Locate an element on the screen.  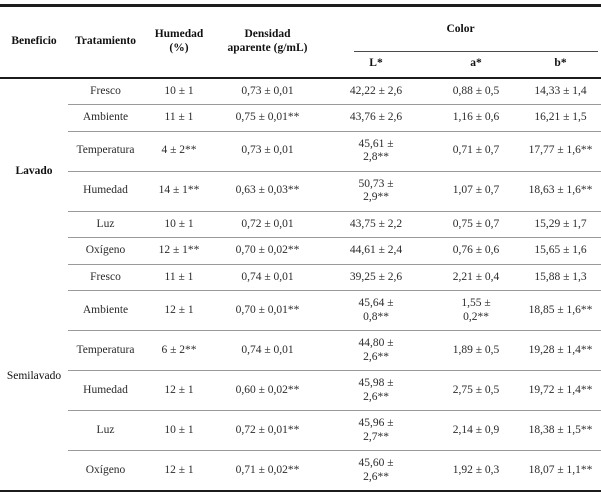
cell-a-star: 1,07 ± 0,7 is located at coordinates (476, 191).